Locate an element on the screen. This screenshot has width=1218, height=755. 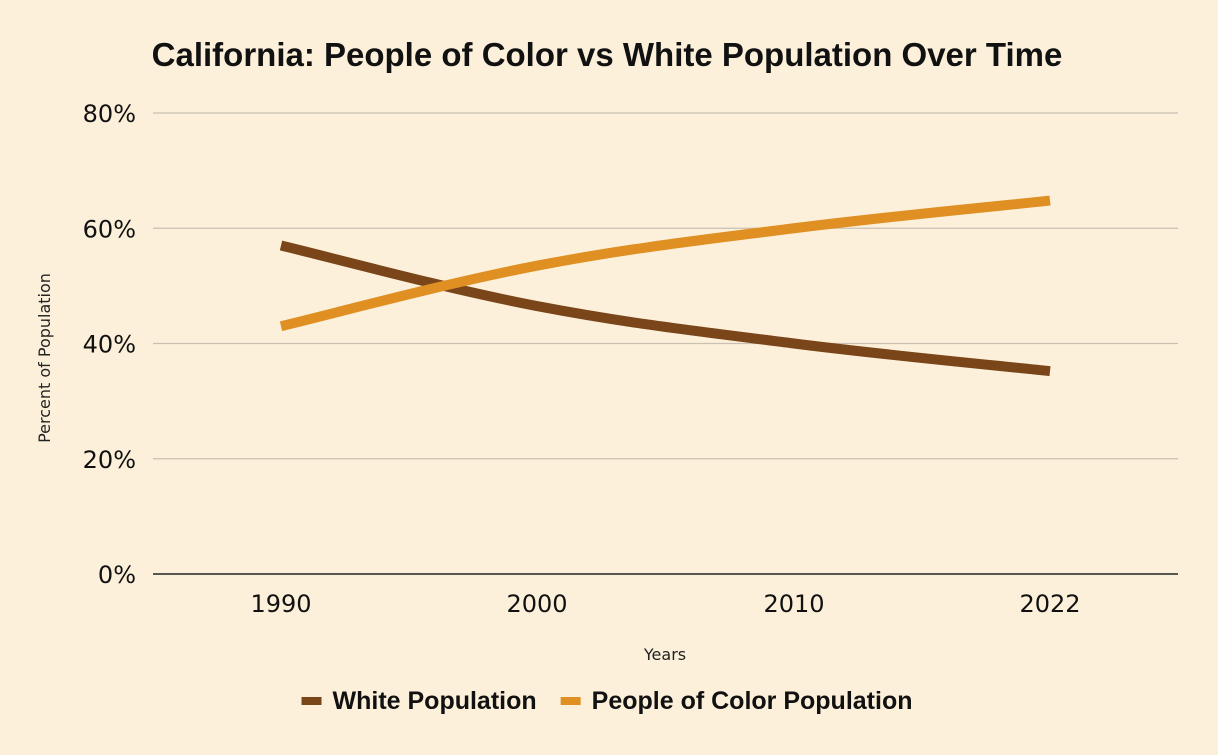
series-line-people-of-color-population is located at coordinates (665, 263).